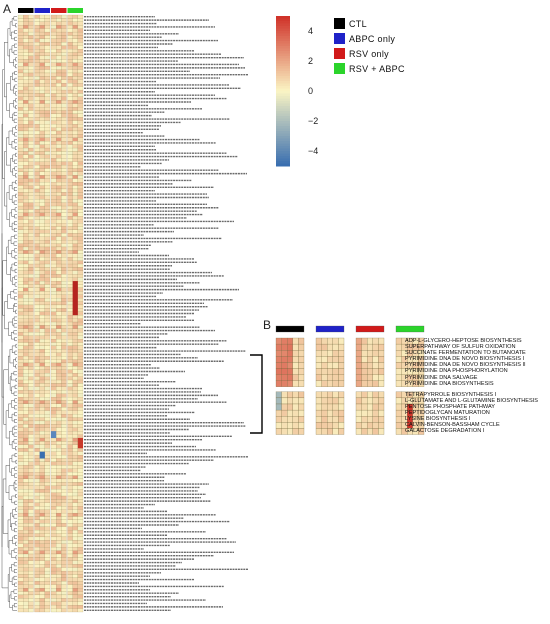 Image resolution: width=550 pixels, height=624 pixels. Describe the element at coordinates (451, 394) in the screenshot. I see `row-label: TETRAPYRROLE BIOSYNTHESIS I` at that location.